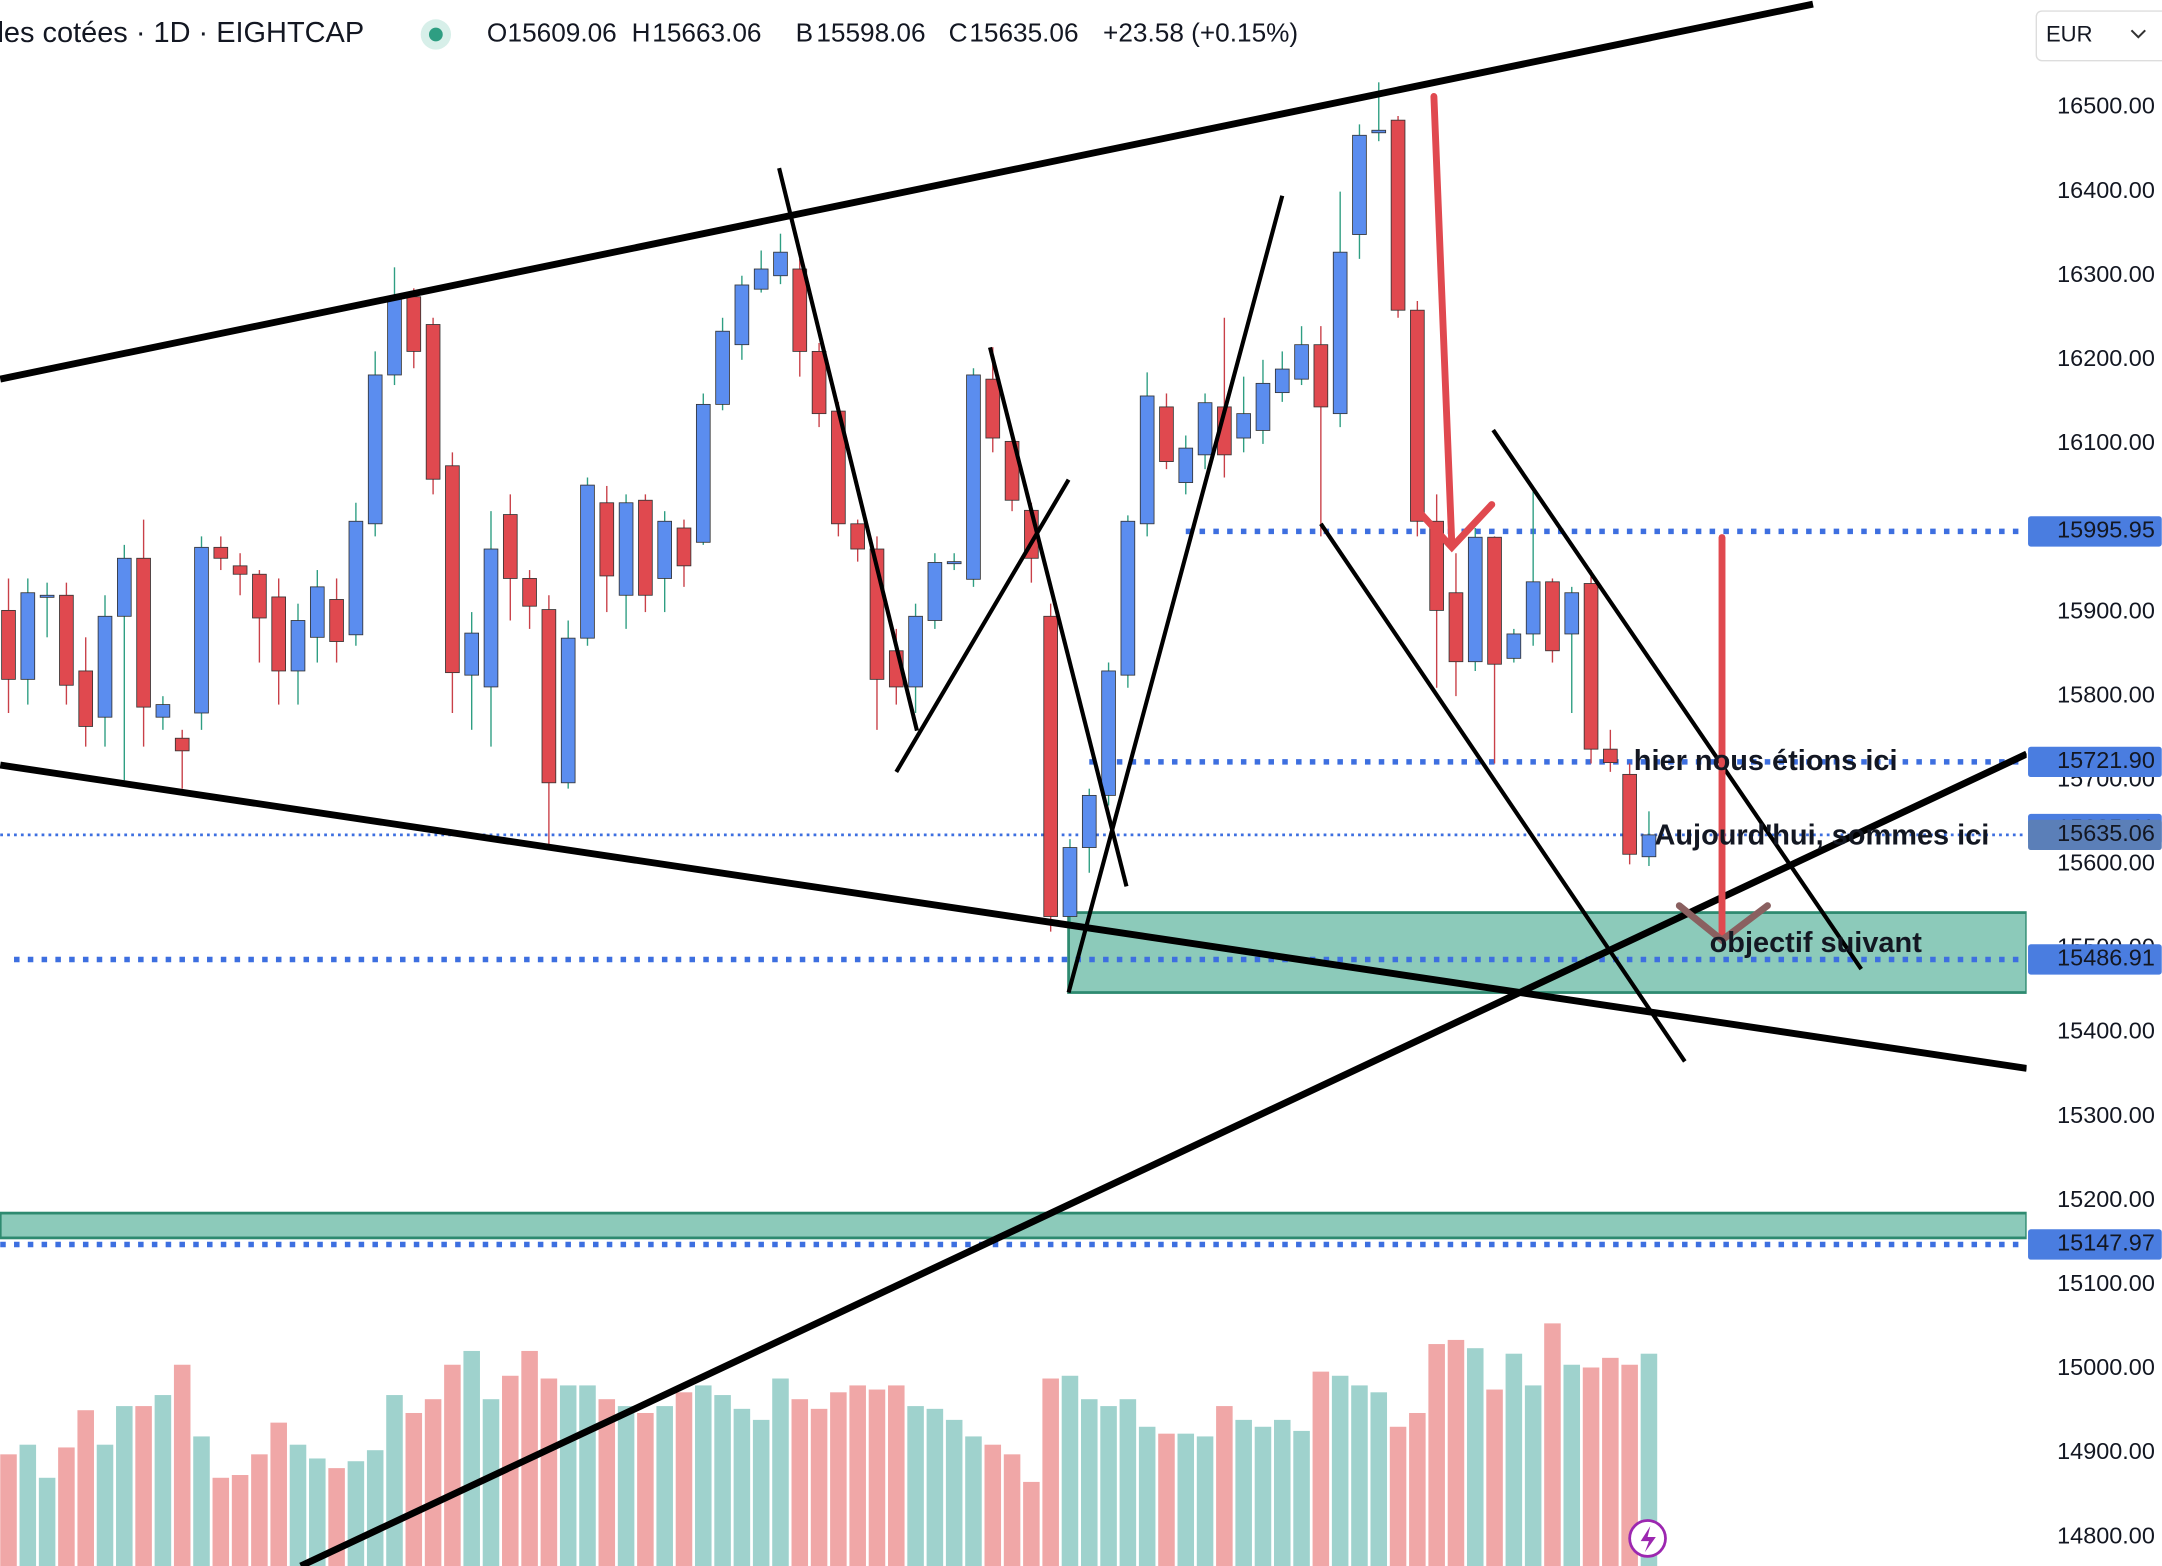 Image resolution: width=2162 pixels, height=1566 pixels. Describe the element at coordinates (2106, 190) in the screenshot. I see `y-tick-label: 16400.00` at that location.